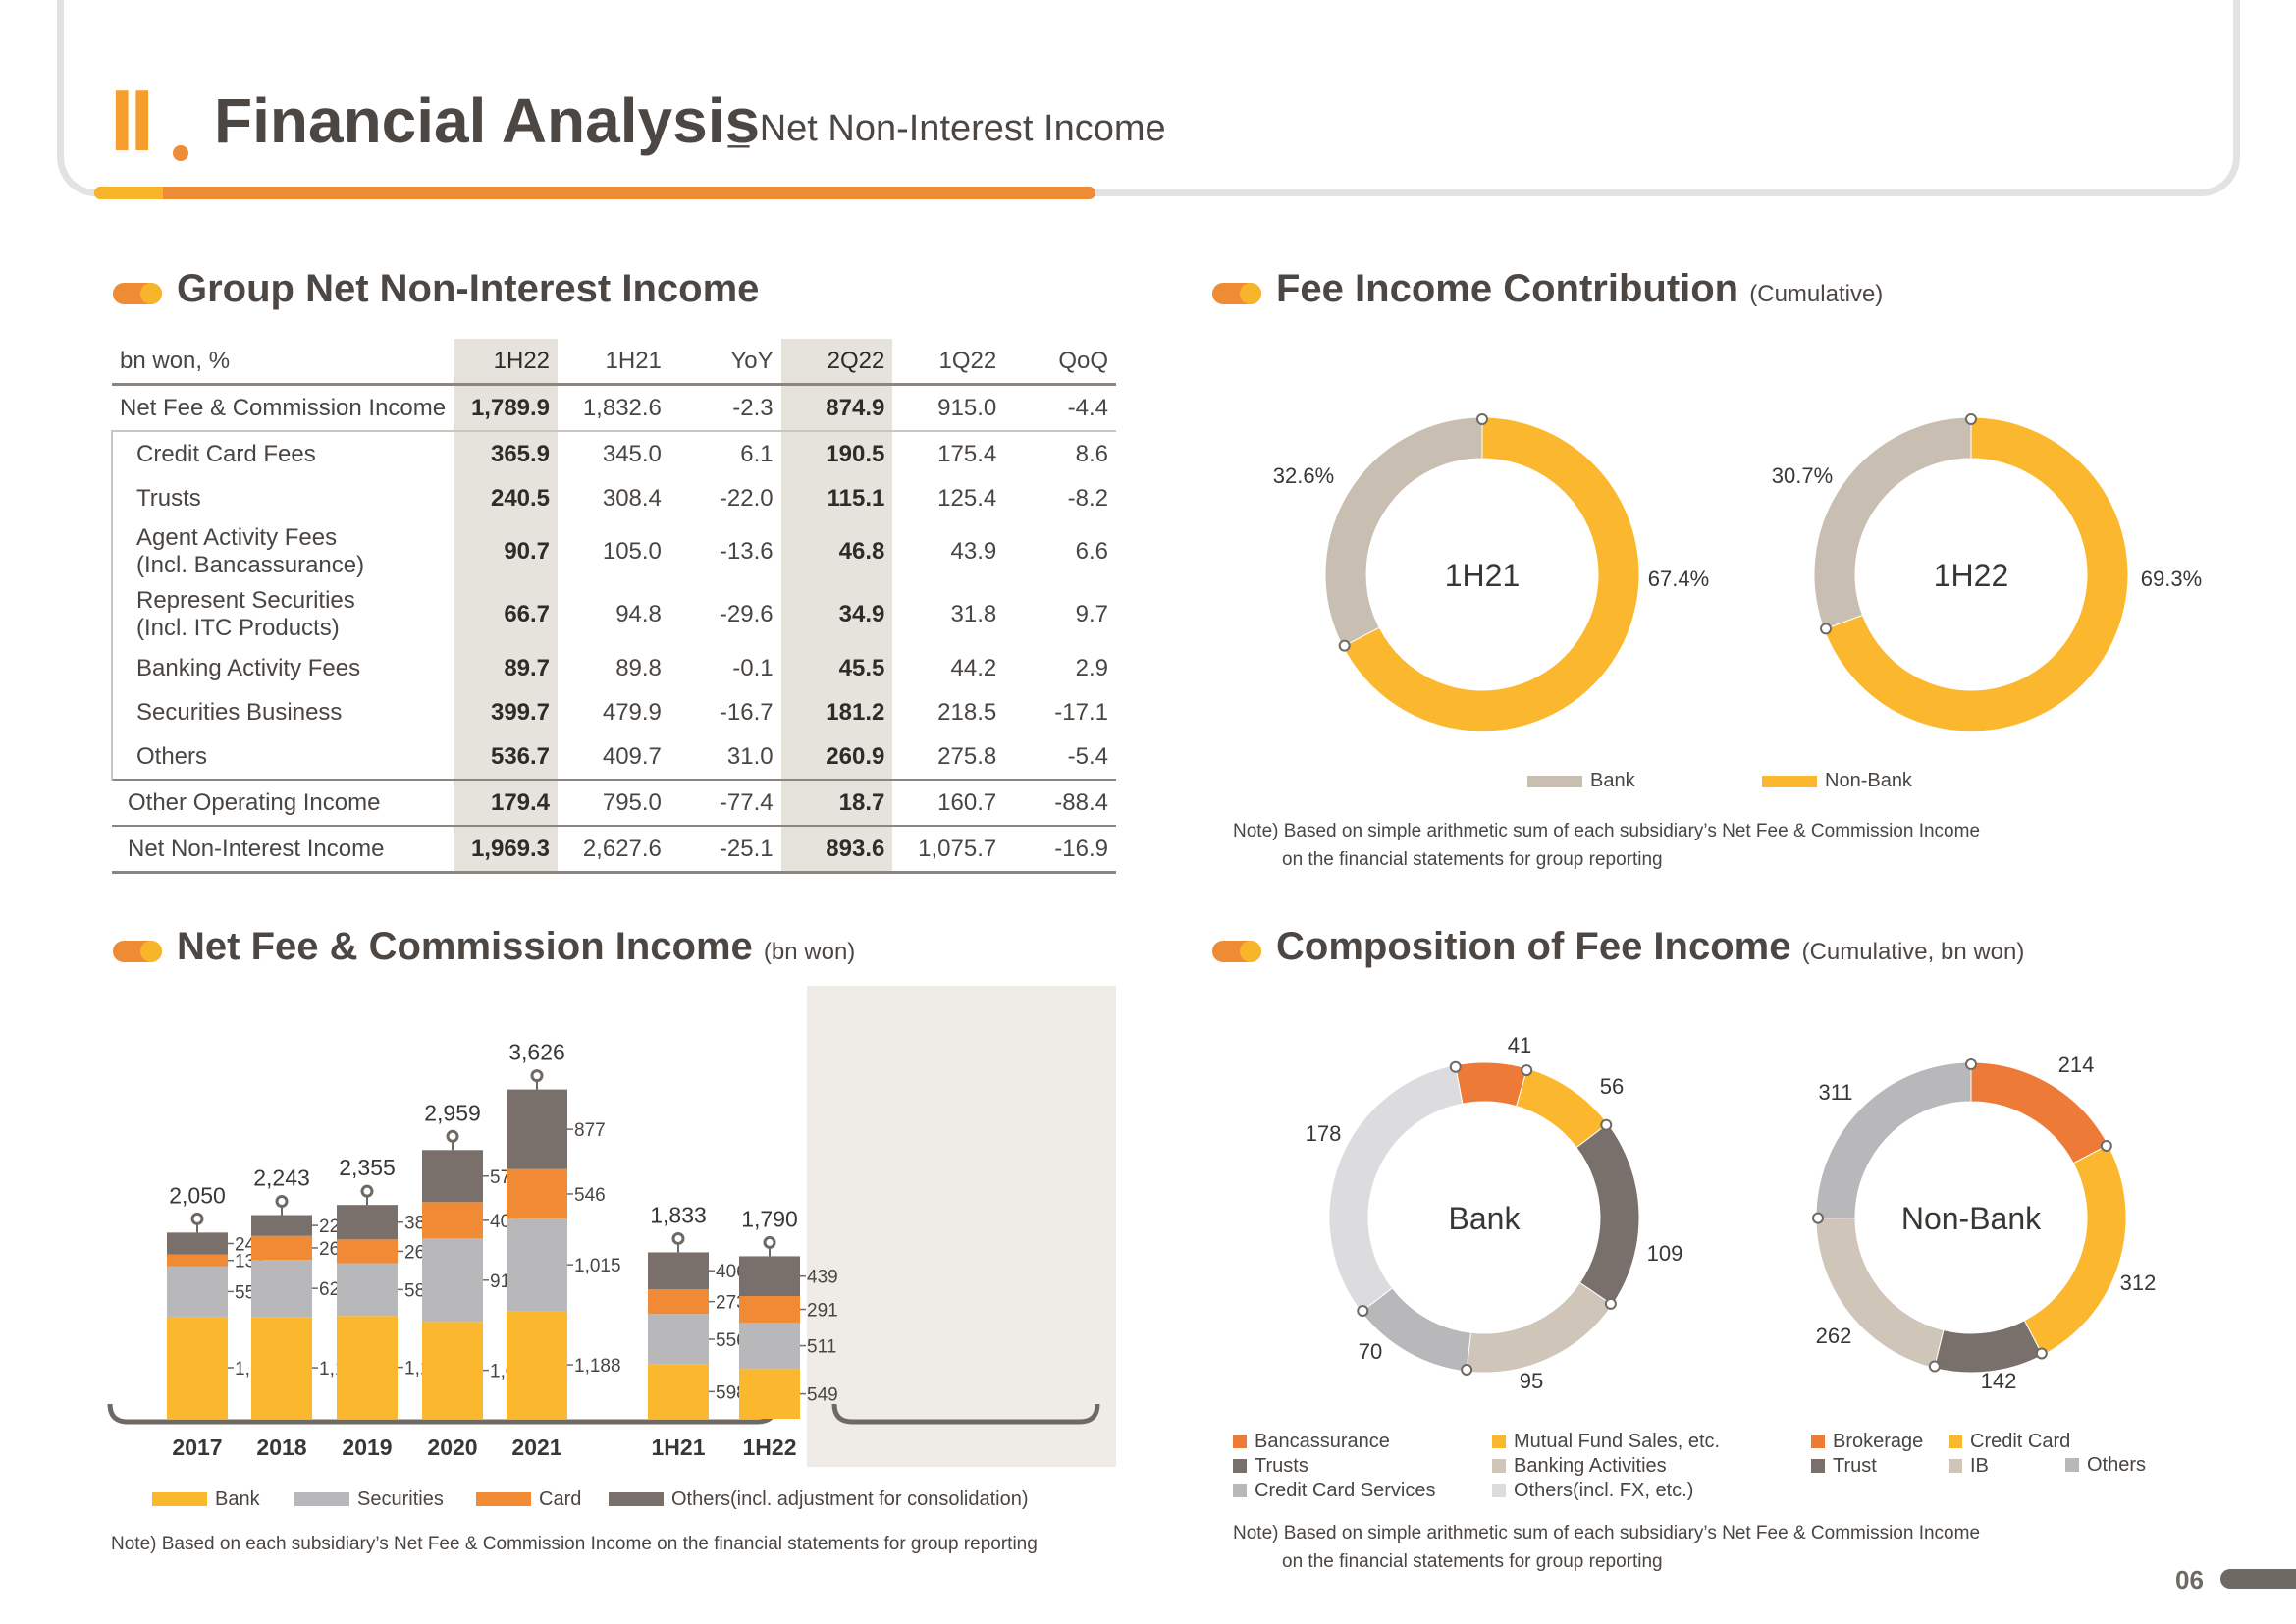 Image resolution: width=2296 pixels, height=1624 pixels. What do you see at coordinates (2009, 1454) in the screenshot?
I see `legend-group-nonbank-2: Credit Card IB` at bounding box center [2009, 1454].